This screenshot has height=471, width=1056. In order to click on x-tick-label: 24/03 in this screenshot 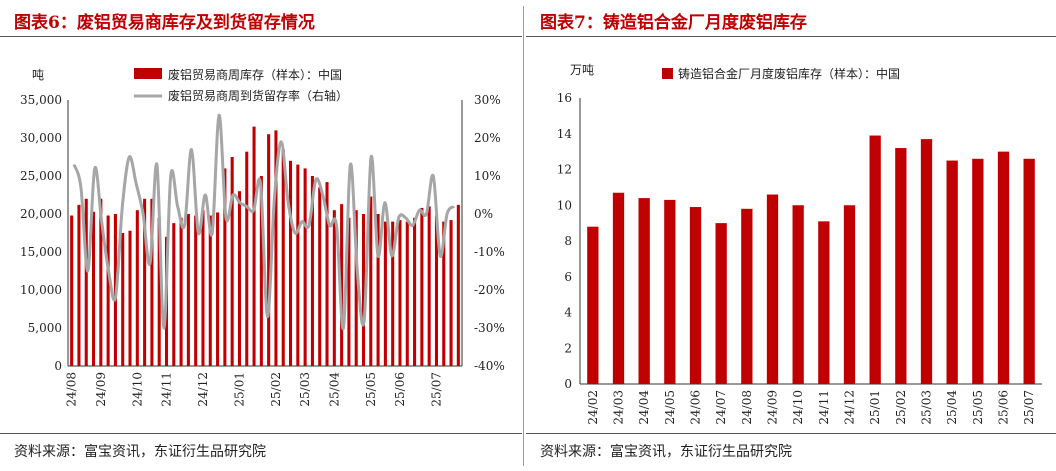, I will do `click(619, 407)`.